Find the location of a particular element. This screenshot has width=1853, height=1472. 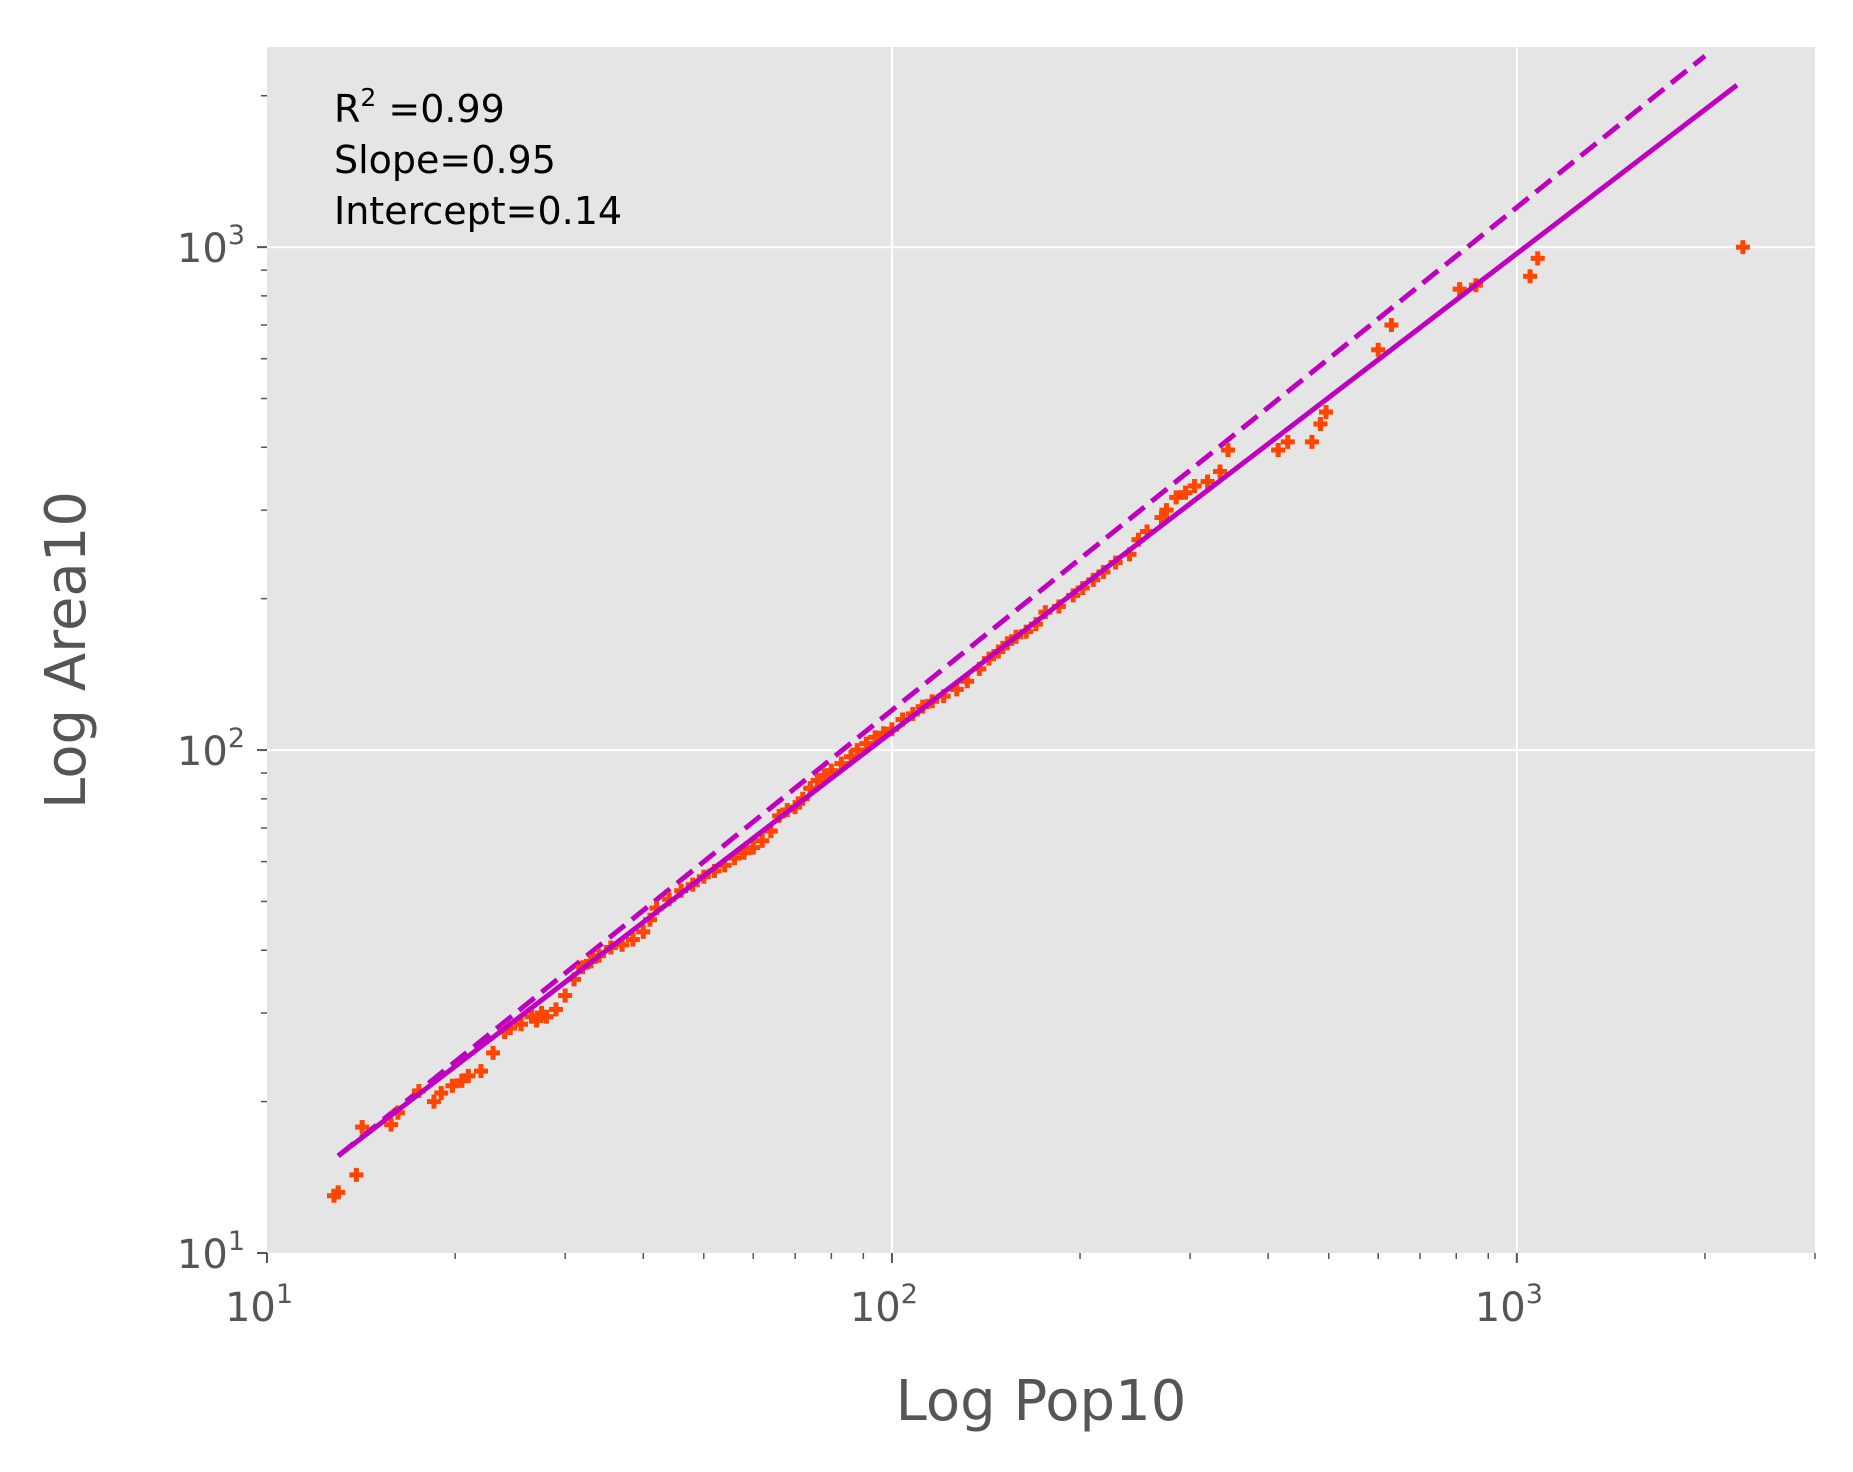

x-tick-label: 10² is located at coordinates (884, 1305).